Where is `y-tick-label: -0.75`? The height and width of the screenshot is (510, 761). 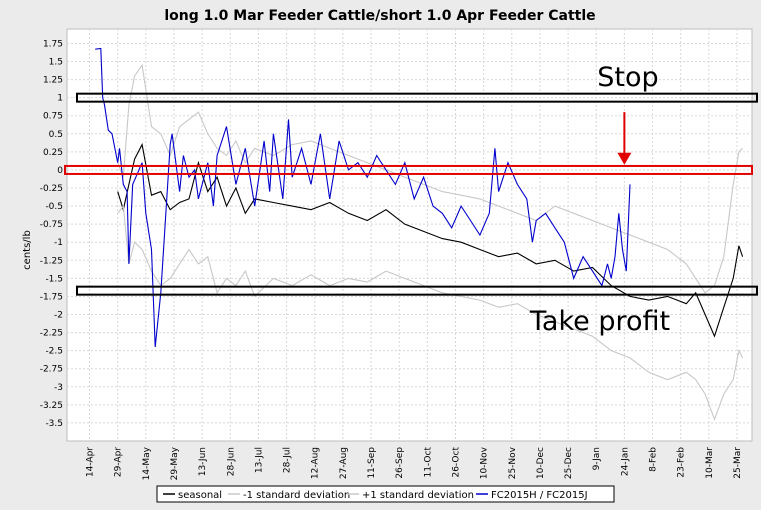
y-tick-label: -0.75 is located at coordinates (51, 225).